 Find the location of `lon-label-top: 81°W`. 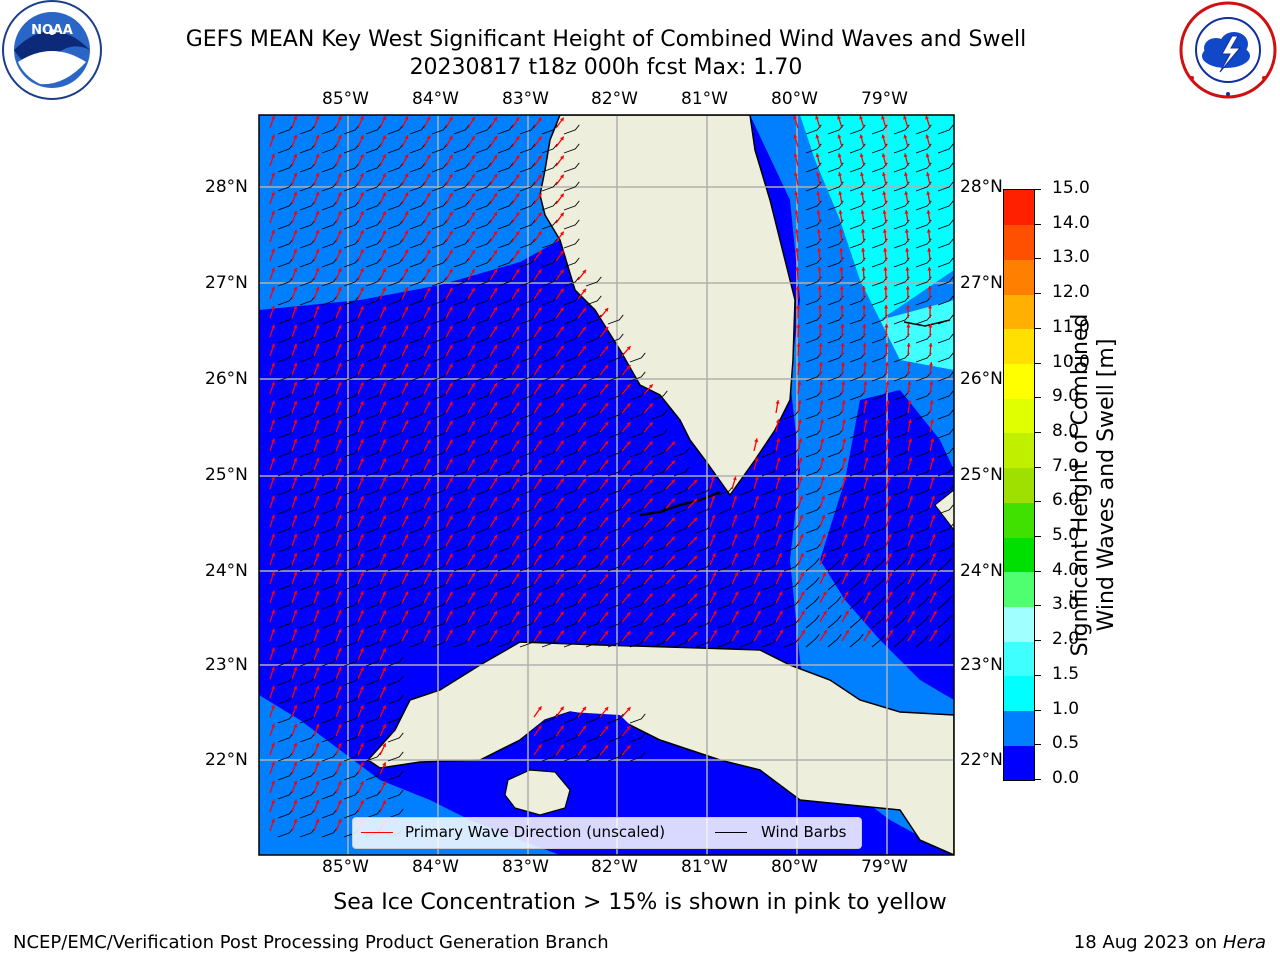

lon-label-top: 81°W is located at coordinates (704, 99).